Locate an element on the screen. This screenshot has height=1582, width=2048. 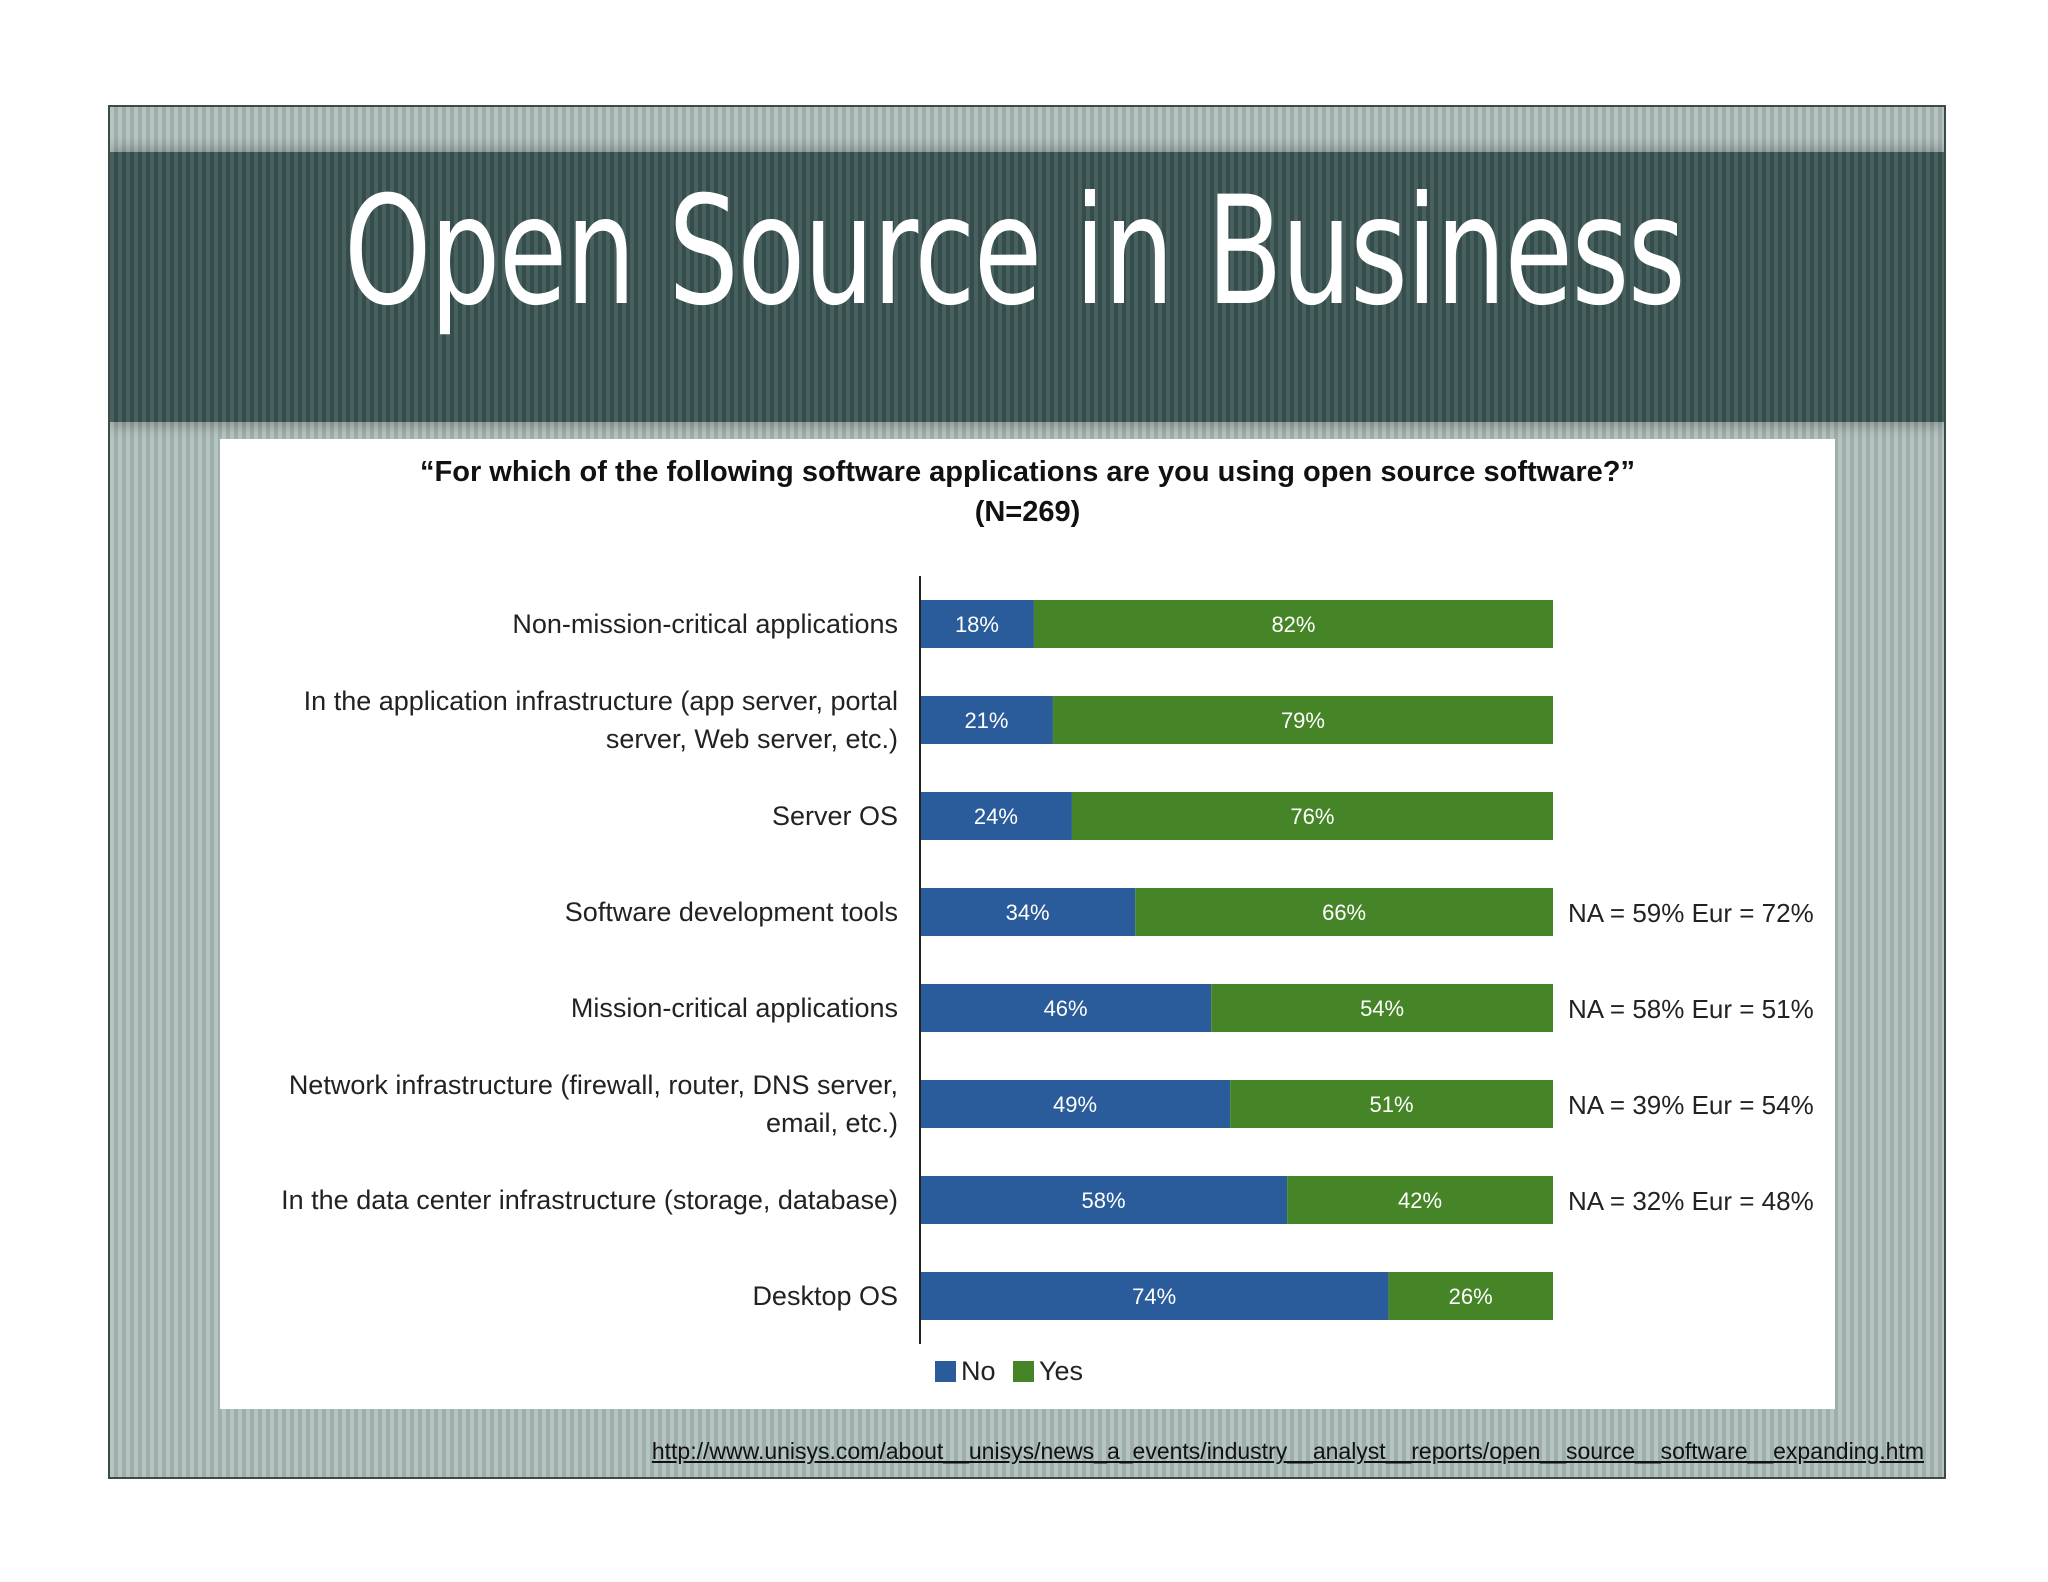
data-label: 79% is located at coordinates (1303, 720).